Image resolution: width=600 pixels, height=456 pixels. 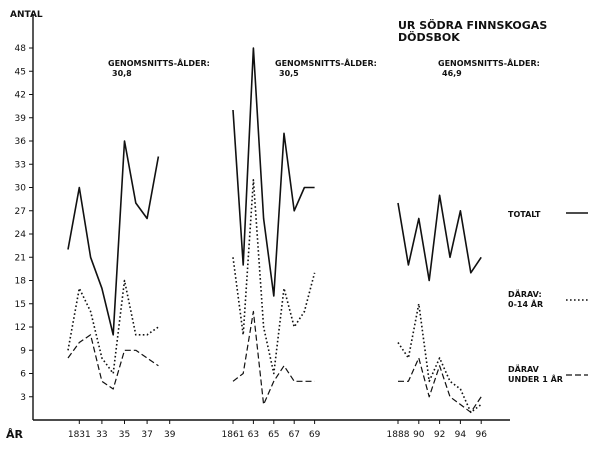 I want to click on x-tick-label: 1831, so click(x=79, y=435).